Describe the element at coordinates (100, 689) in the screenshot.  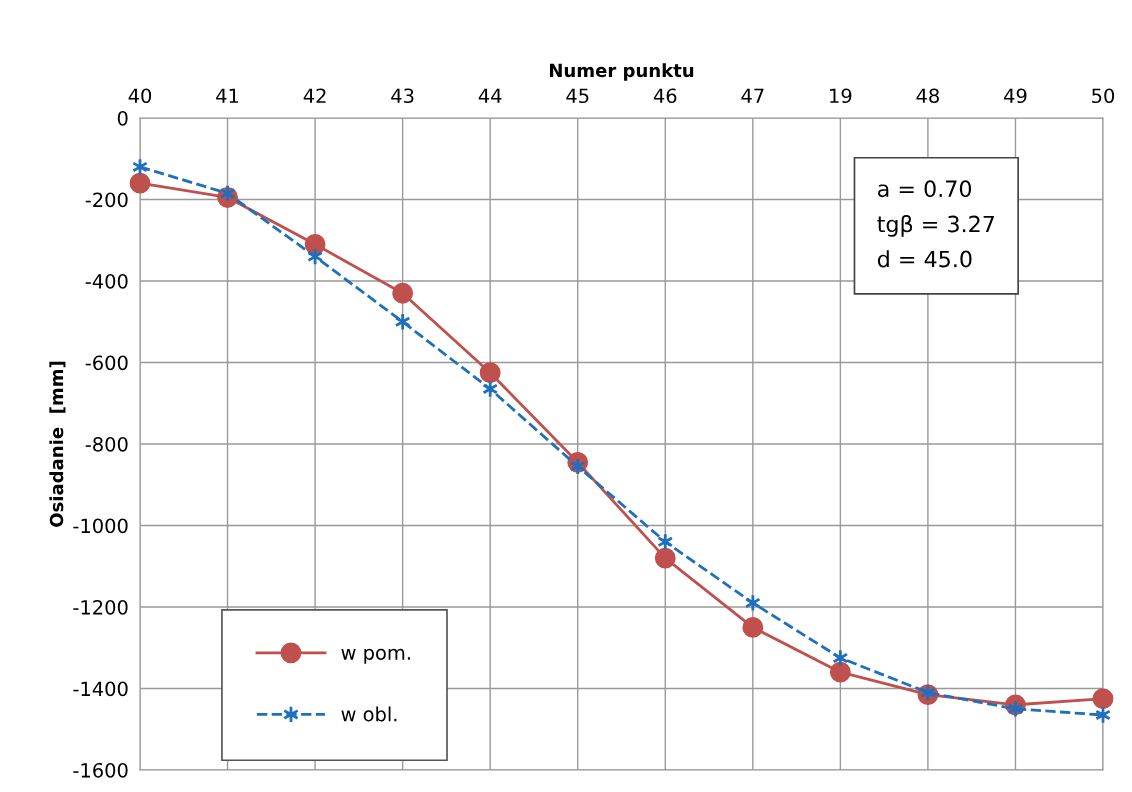
I see `y-tick-label: -1400` at that location.